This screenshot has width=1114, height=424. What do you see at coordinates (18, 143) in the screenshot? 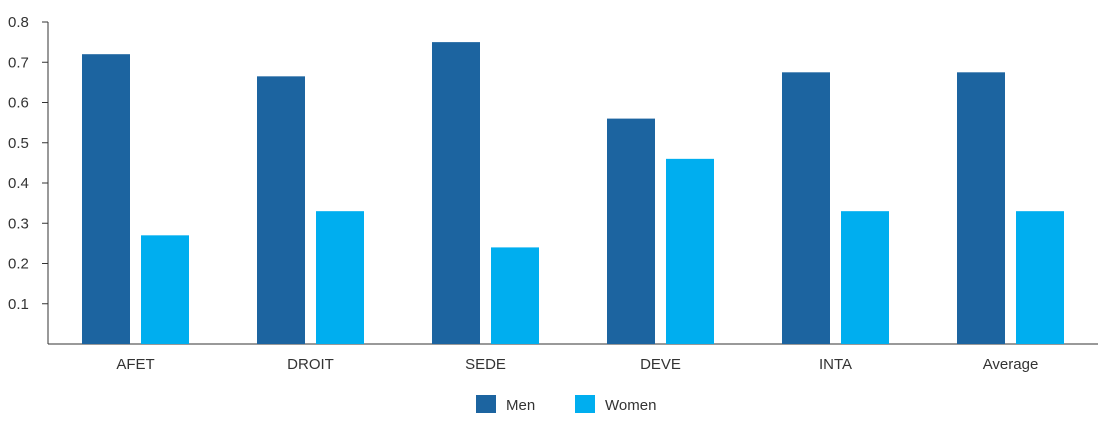
I see `y-tick-label: 0.5` at bounding box center [18, 143].